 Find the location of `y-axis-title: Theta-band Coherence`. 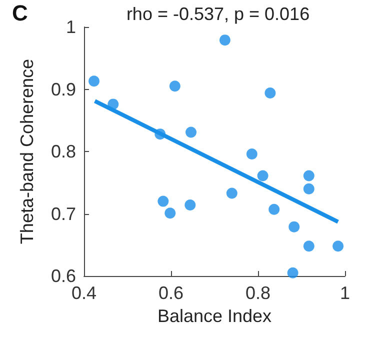

y-axis-title: Theta-band Coherence is located at coordinates (27, 151).